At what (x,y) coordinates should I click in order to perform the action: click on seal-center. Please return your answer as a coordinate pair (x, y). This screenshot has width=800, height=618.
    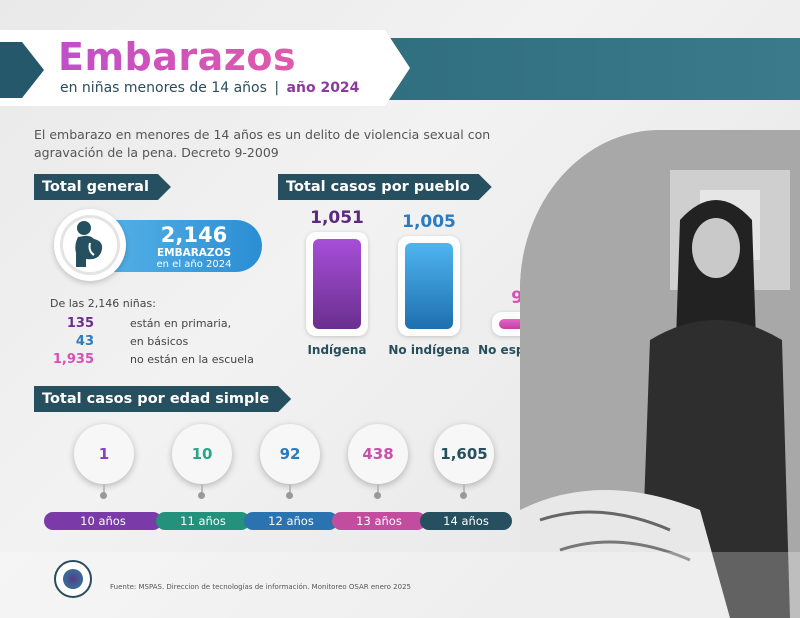
    Looking at the image, I should click on (73, 579).